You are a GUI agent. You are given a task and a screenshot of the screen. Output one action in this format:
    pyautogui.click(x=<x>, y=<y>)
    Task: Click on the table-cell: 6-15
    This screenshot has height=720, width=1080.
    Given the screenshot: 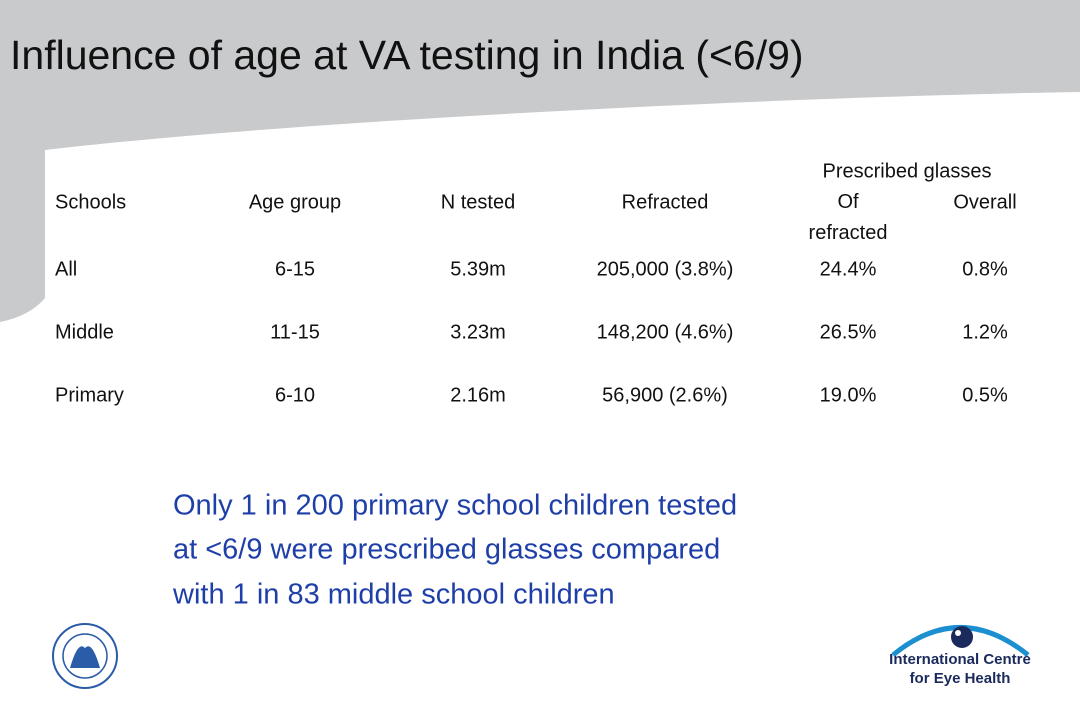 What is the action you would take?
    pyautogui.click(x=295, y=269)
    